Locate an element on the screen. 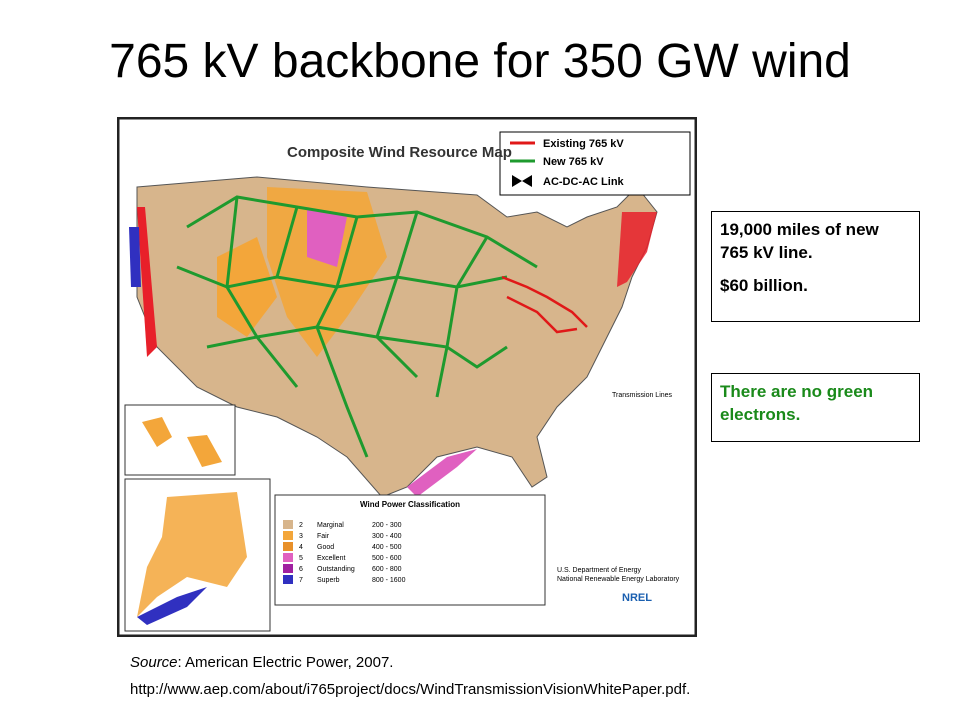 The width and height of the screenshot is (960, 720). legend-label: Existing 765 kV is located at coordinates (583, 144).